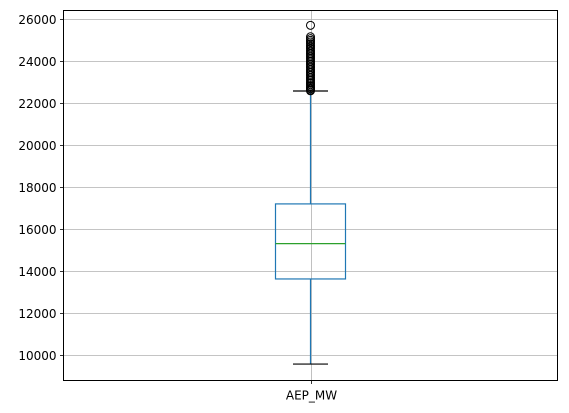 The width and height of the screenshot is (569, 413). Describe the element at coordinates (37, 20) in the screenshot. I see `y-tick-label: 26000` at that location.